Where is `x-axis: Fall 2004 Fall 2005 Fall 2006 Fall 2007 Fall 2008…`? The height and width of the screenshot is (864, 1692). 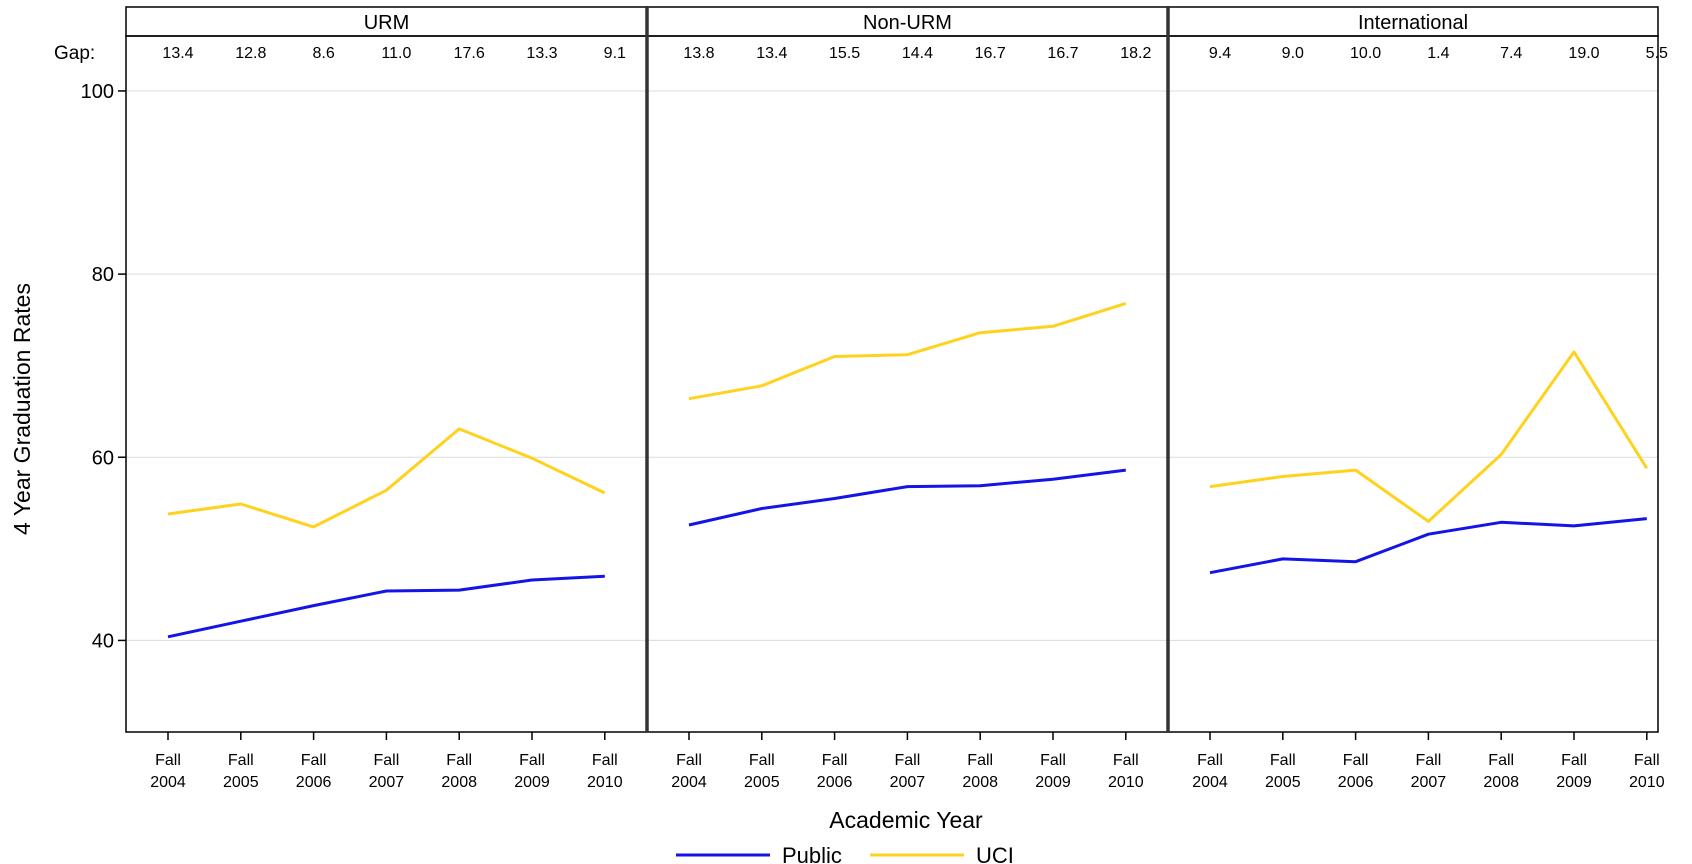 x-axis: Fall 2004 Fall 2005 Fall 2006 Fall 2007 Fall 2008… is located at coordinates (907, 761).